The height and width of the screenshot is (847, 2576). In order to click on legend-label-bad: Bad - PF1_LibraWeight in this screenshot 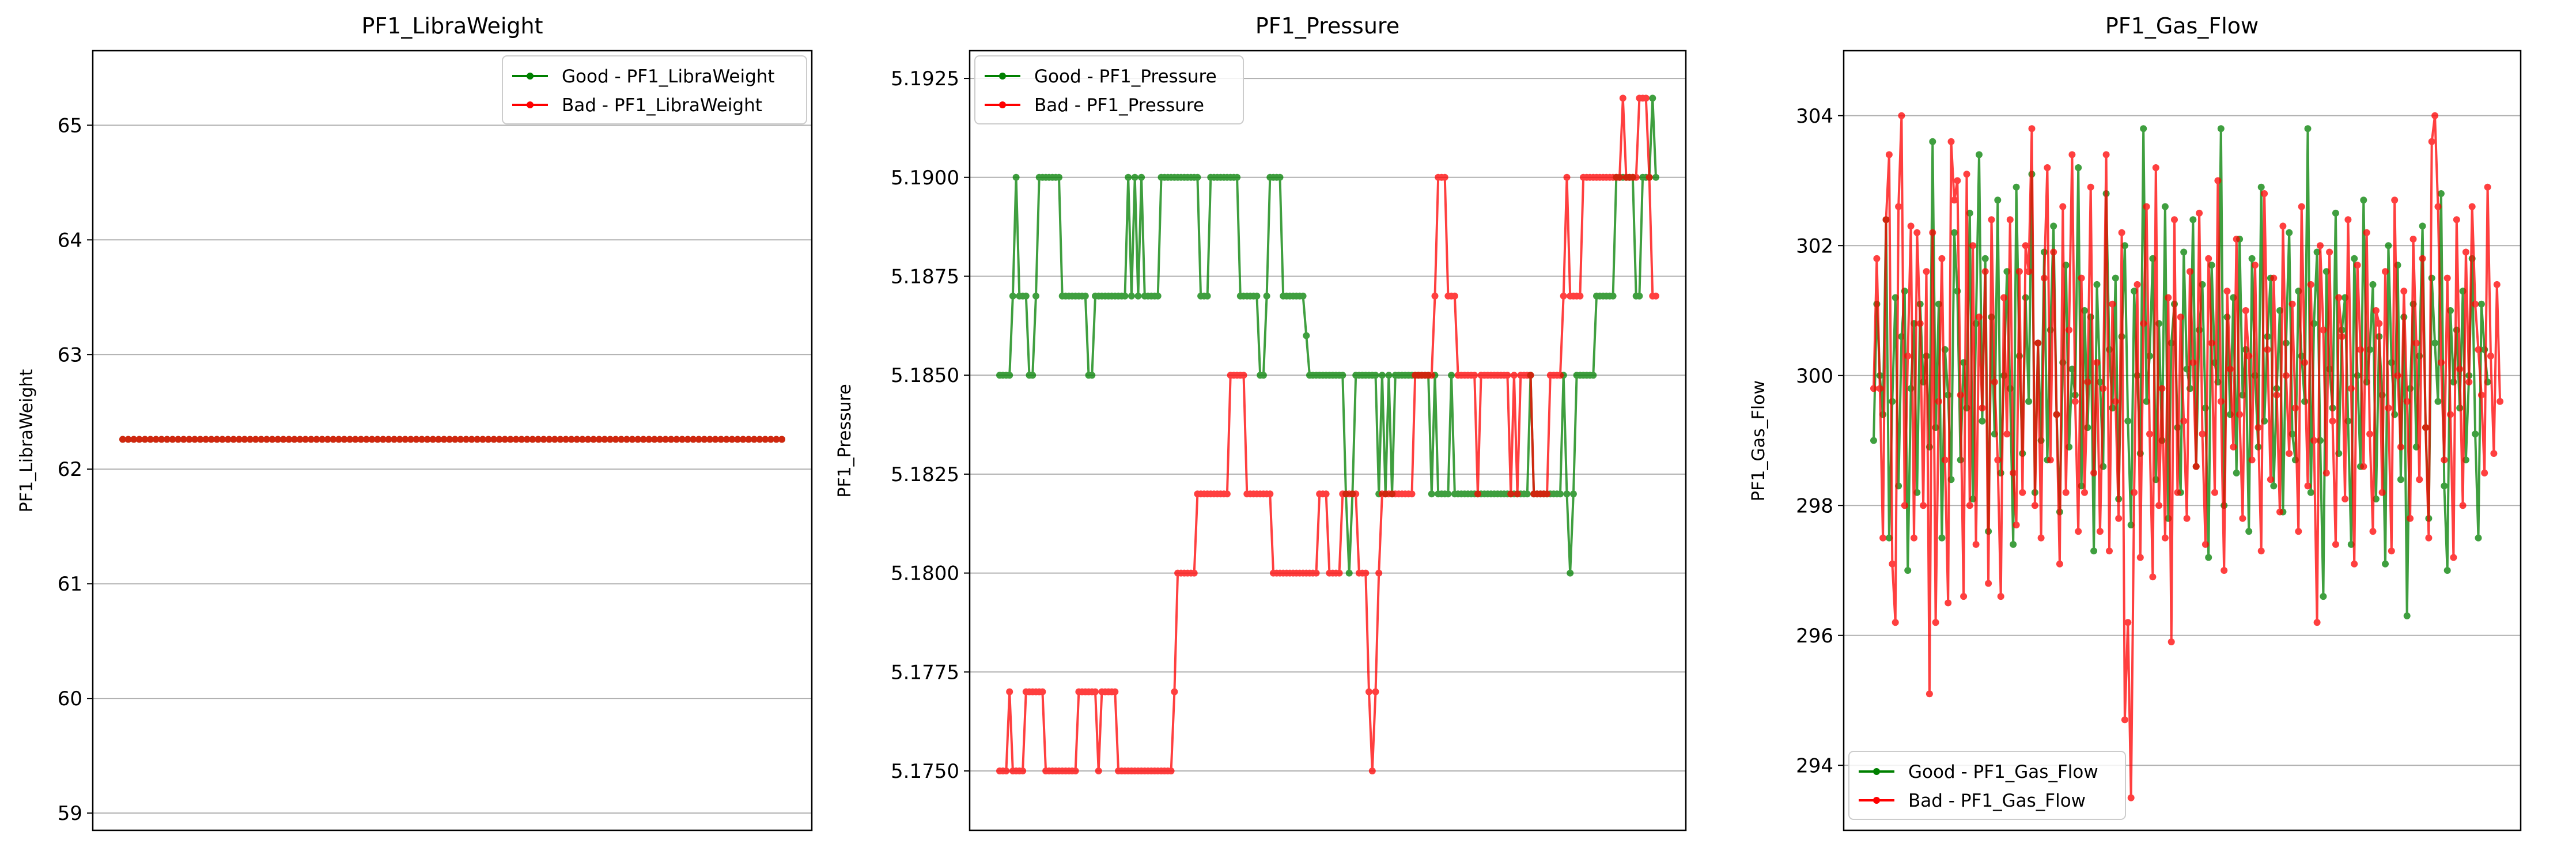, I will do `click(662, 105)`.